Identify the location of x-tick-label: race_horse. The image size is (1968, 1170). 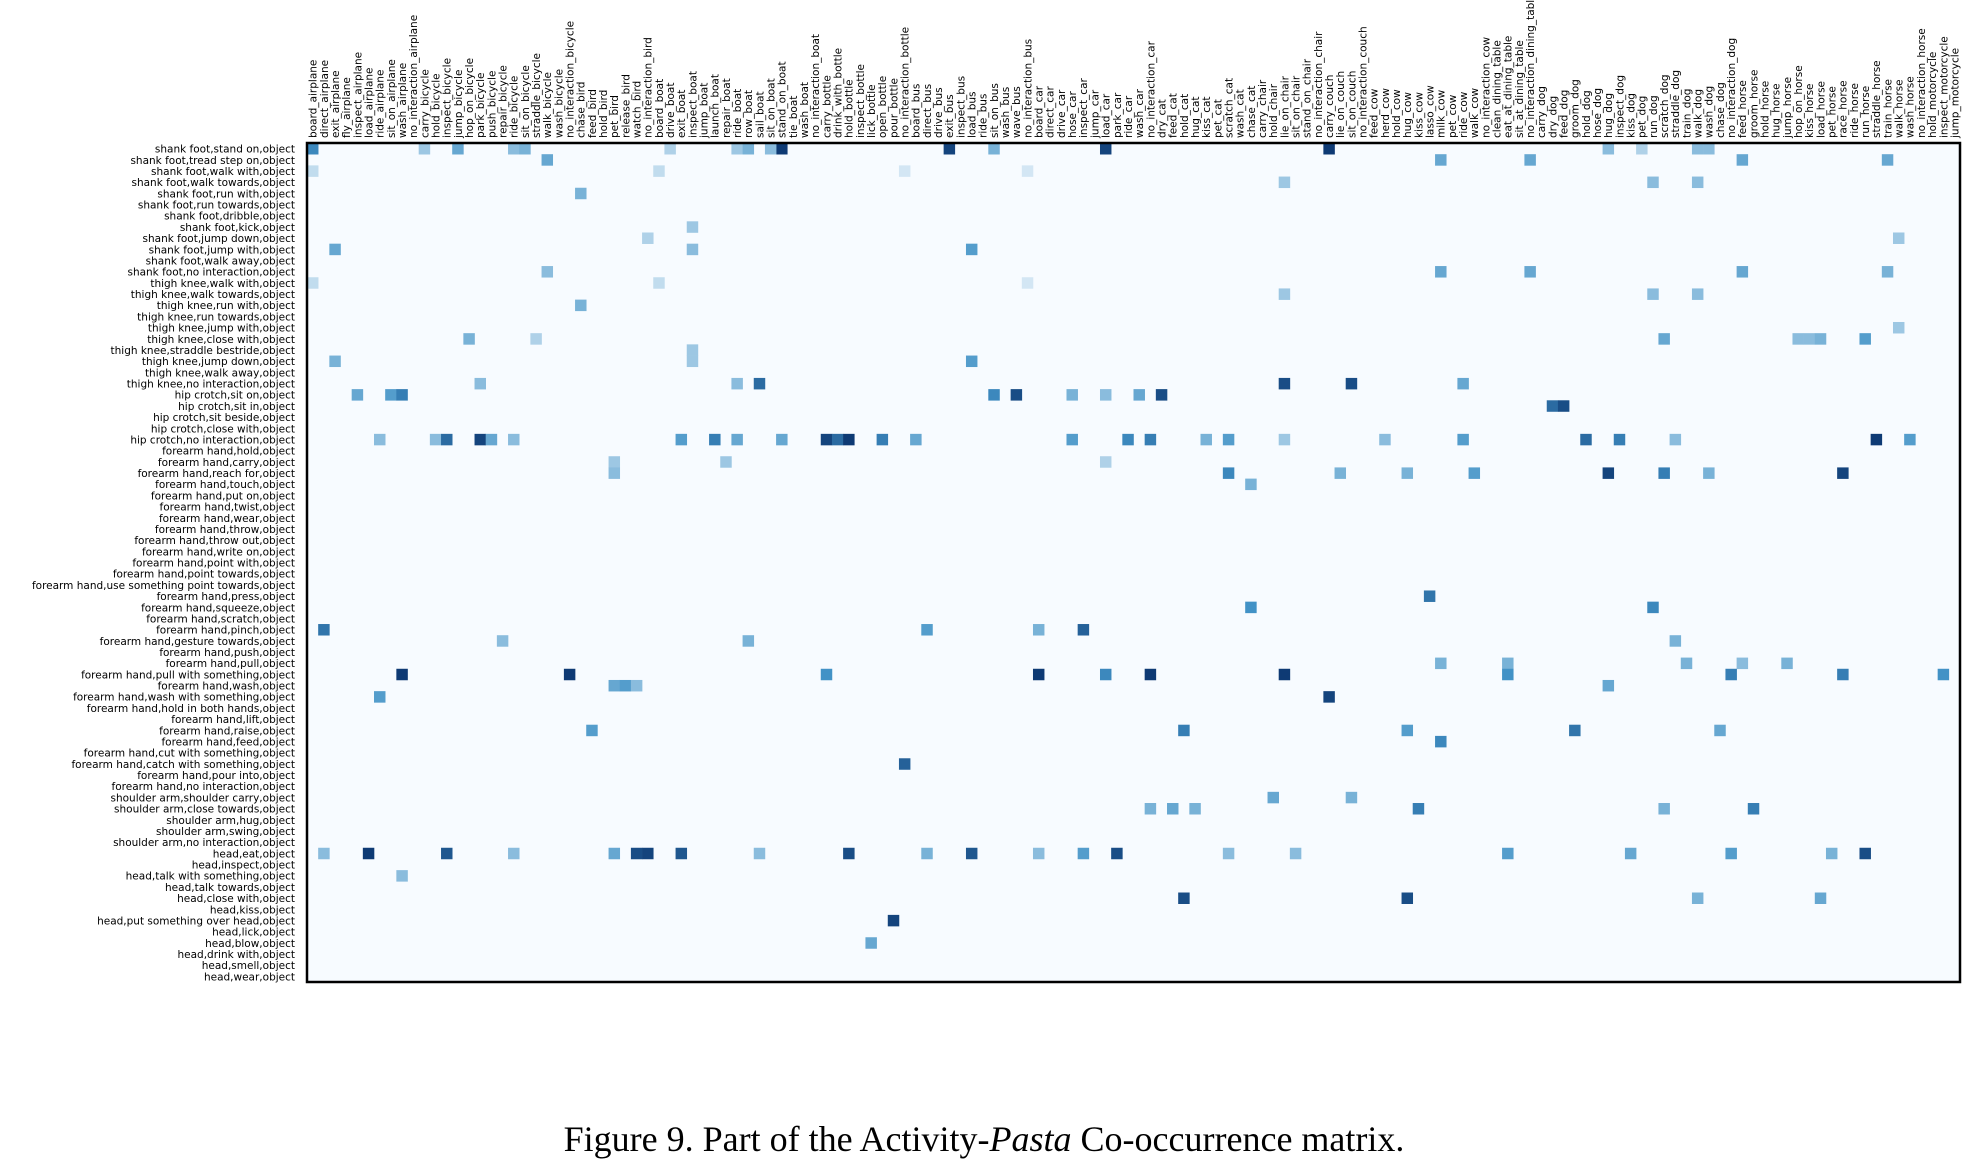
(1844, 109).